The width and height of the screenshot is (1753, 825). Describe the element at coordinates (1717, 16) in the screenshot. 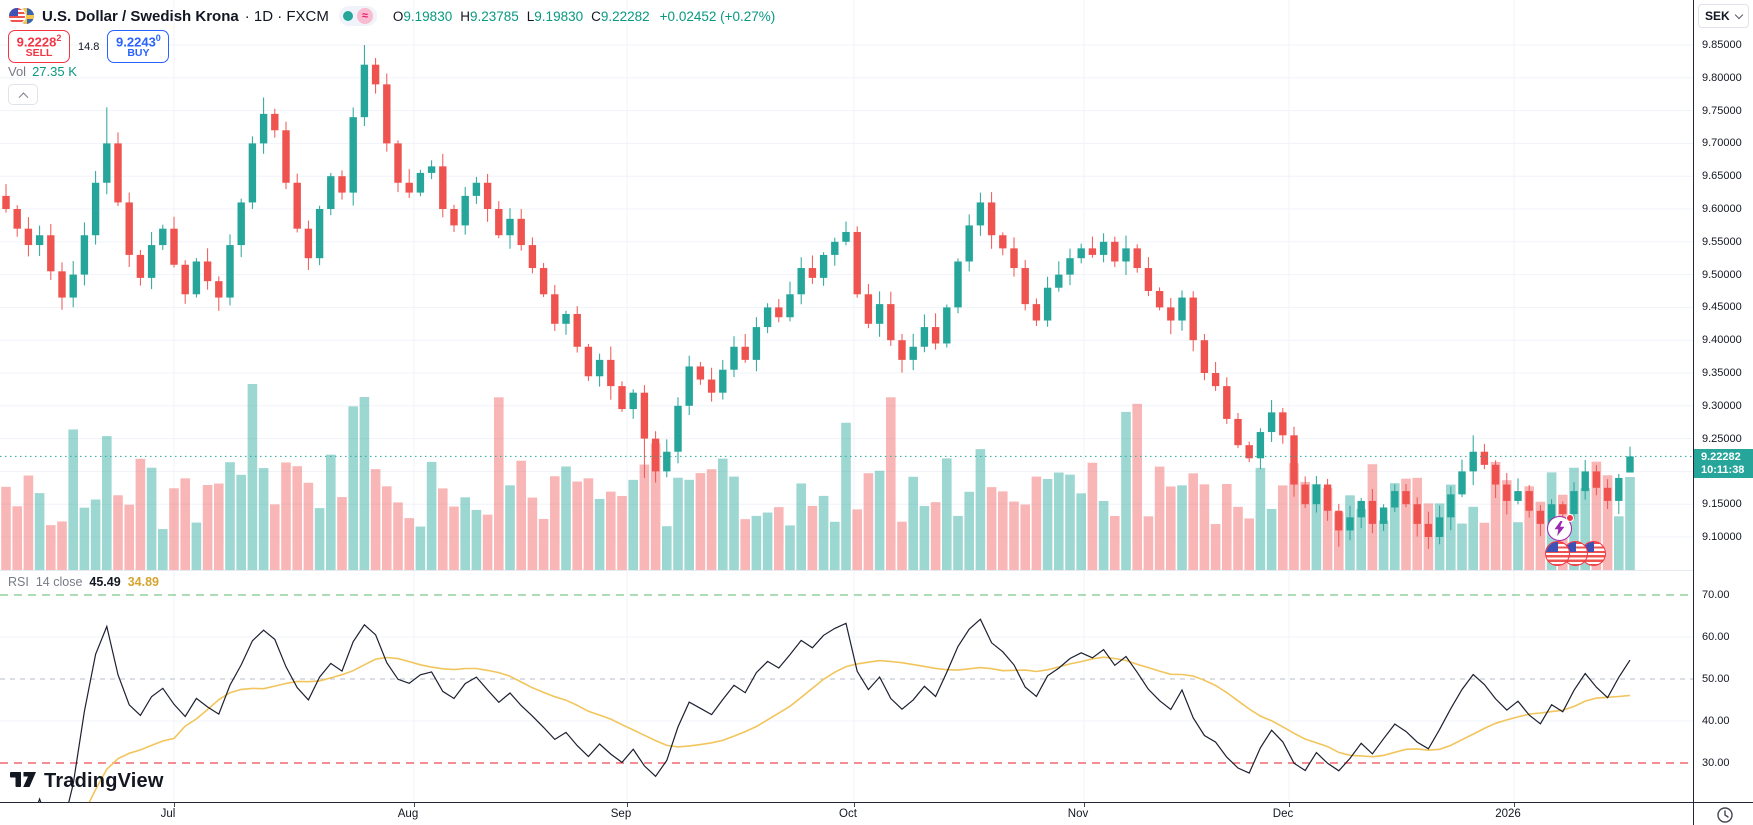

I see `currency-label: SEK` at that location.